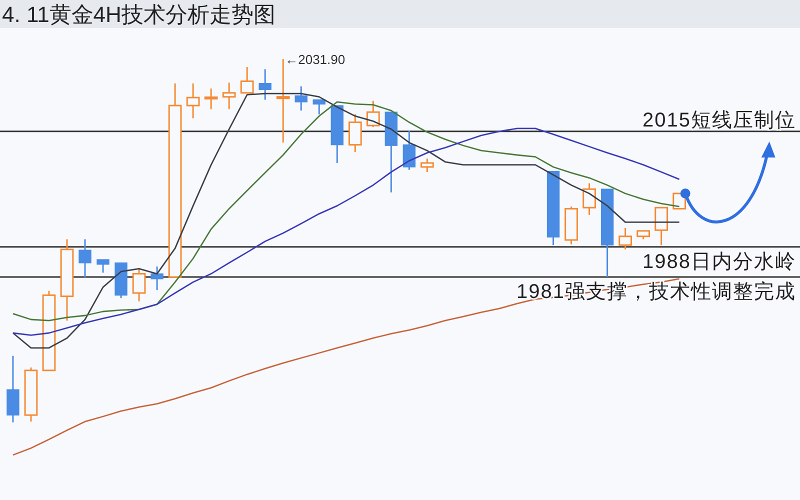 This screenshot has width=800, height=500. Describe the element at coordinates (315, 60) in the screenshot. I see `annotation: ←2031.90` at that location.